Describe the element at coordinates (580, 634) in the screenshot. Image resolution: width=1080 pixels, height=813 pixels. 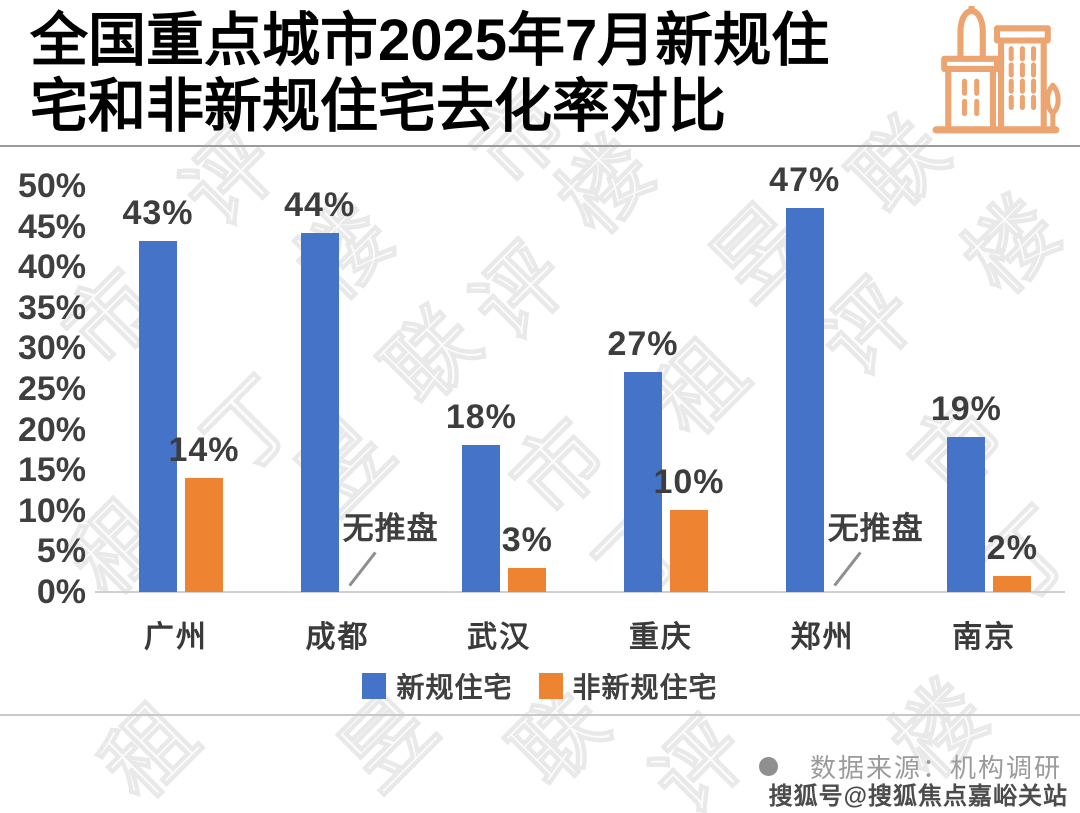
I see `x-axis-labels: 广州 成都 武汉 重庆 郑州 南京` at that location.